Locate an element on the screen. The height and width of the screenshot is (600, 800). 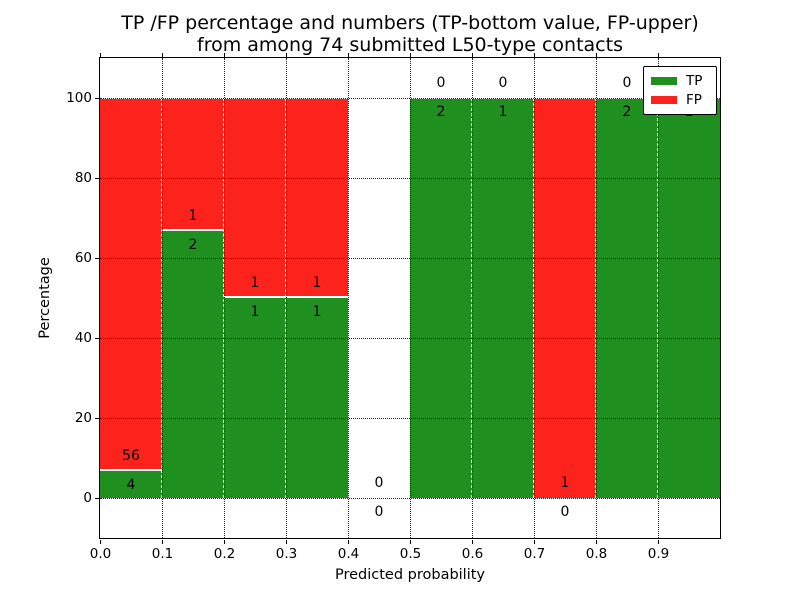
x-tick-label: 0.6 is located at coordinates (472, 554).